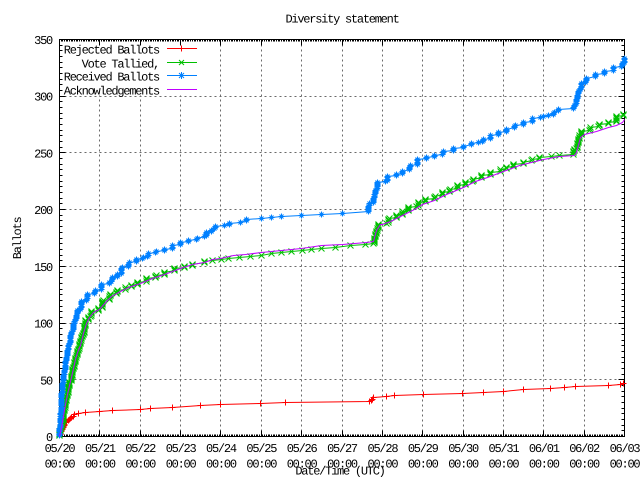 This screenshot has height=480, width=640. I want to click on svg-text: 250, so click(43, 154).